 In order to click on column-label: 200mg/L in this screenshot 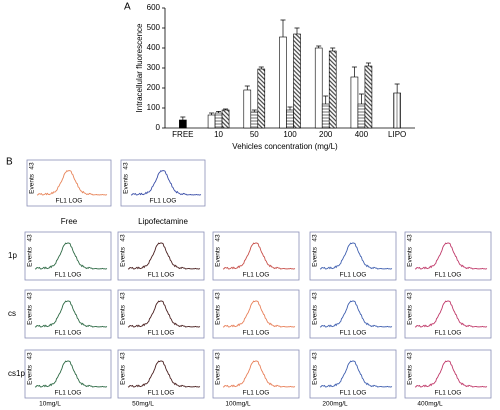, I will do `click(335, 404)`.